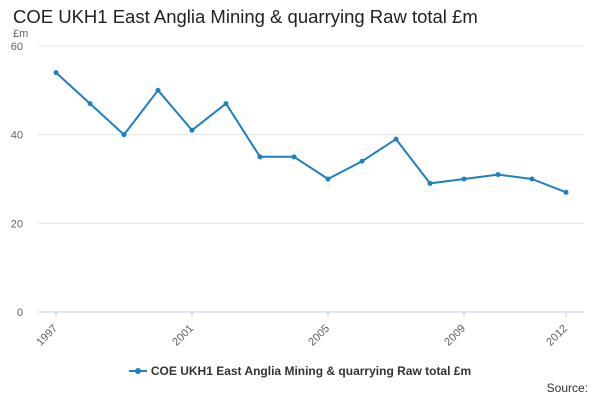 The height and width of the screenshot is (400, 600). Describe the element at coordinates (567, 388) in the screenshot. I see `source-label: Source:` at that location.